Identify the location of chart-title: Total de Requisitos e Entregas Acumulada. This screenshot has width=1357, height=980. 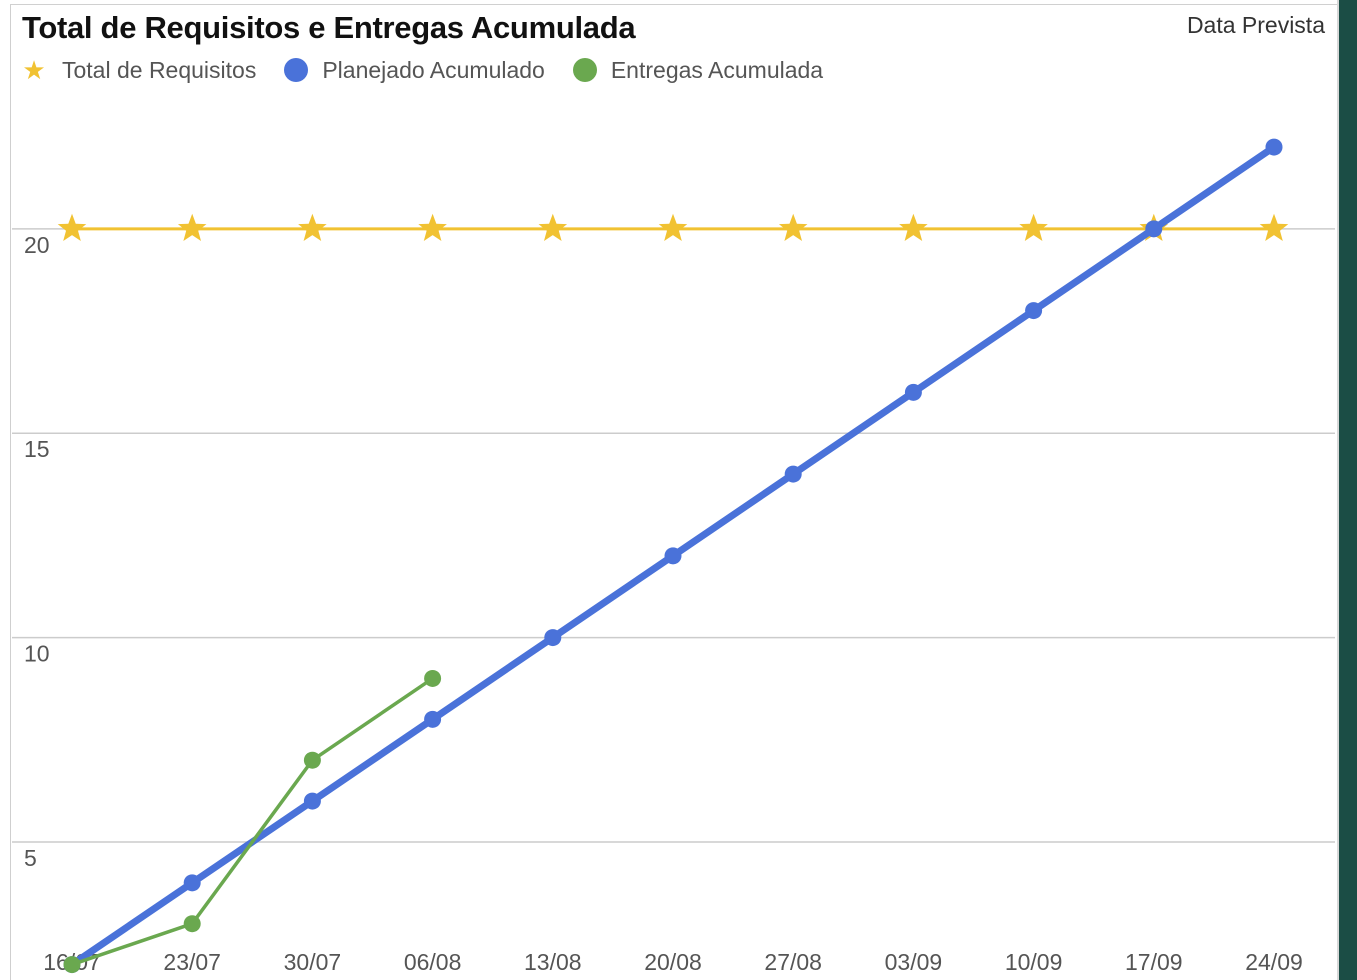
(329, 27).